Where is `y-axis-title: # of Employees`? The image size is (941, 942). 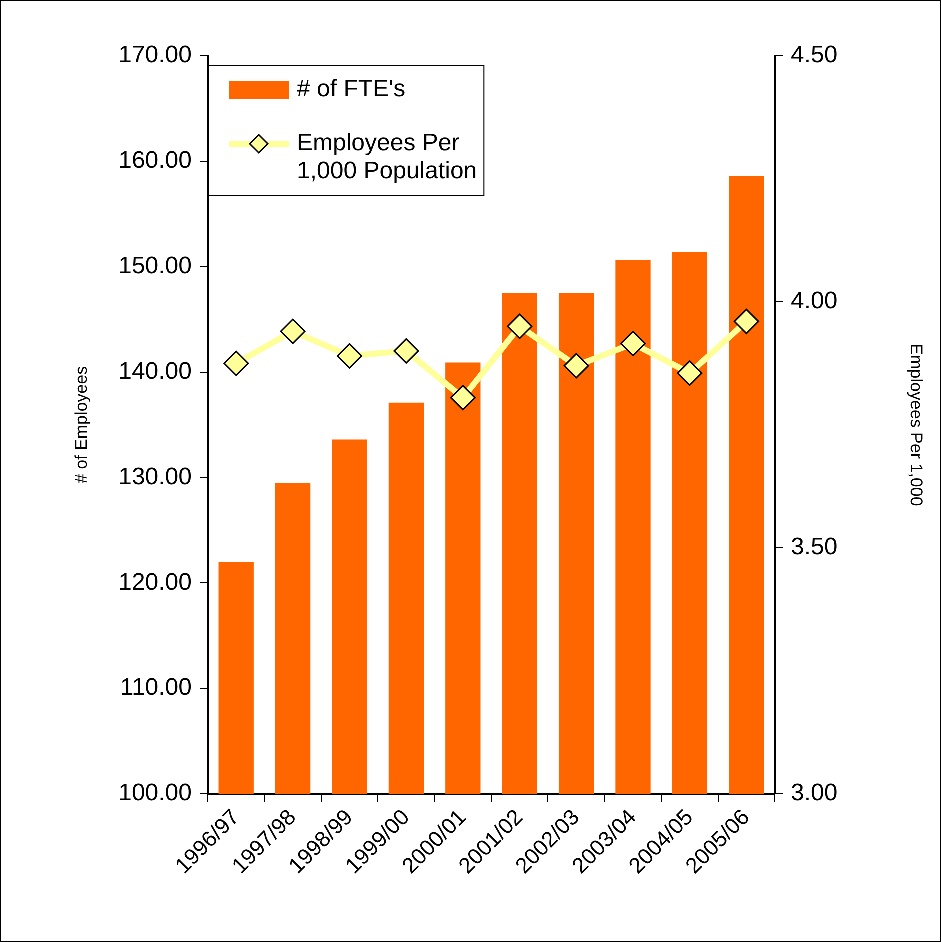 y-axis-title: # of Employees is located at coordinates (81, 425).